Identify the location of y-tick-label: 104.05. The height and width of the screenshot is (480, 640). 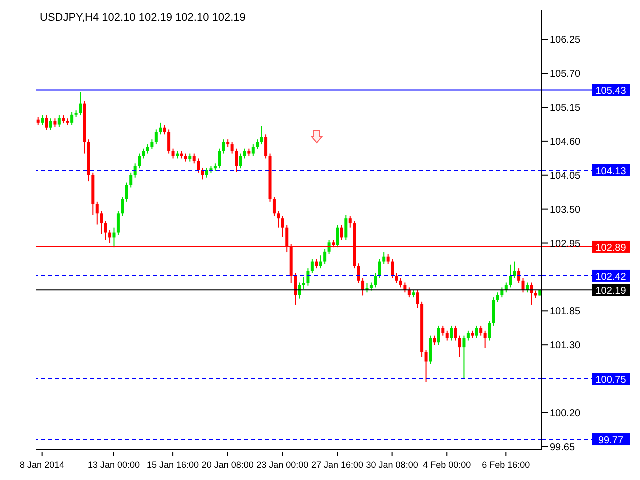
(566, 176).